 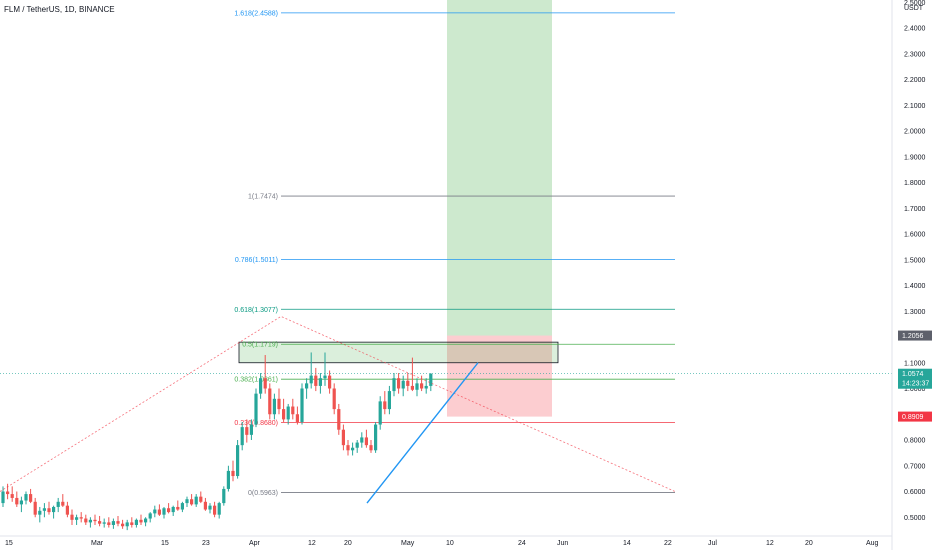 What do you see at coordinates (915, 157) in the screenshot?
I see `price-tick-label: 1.9000` at bounding box center [915, 157].